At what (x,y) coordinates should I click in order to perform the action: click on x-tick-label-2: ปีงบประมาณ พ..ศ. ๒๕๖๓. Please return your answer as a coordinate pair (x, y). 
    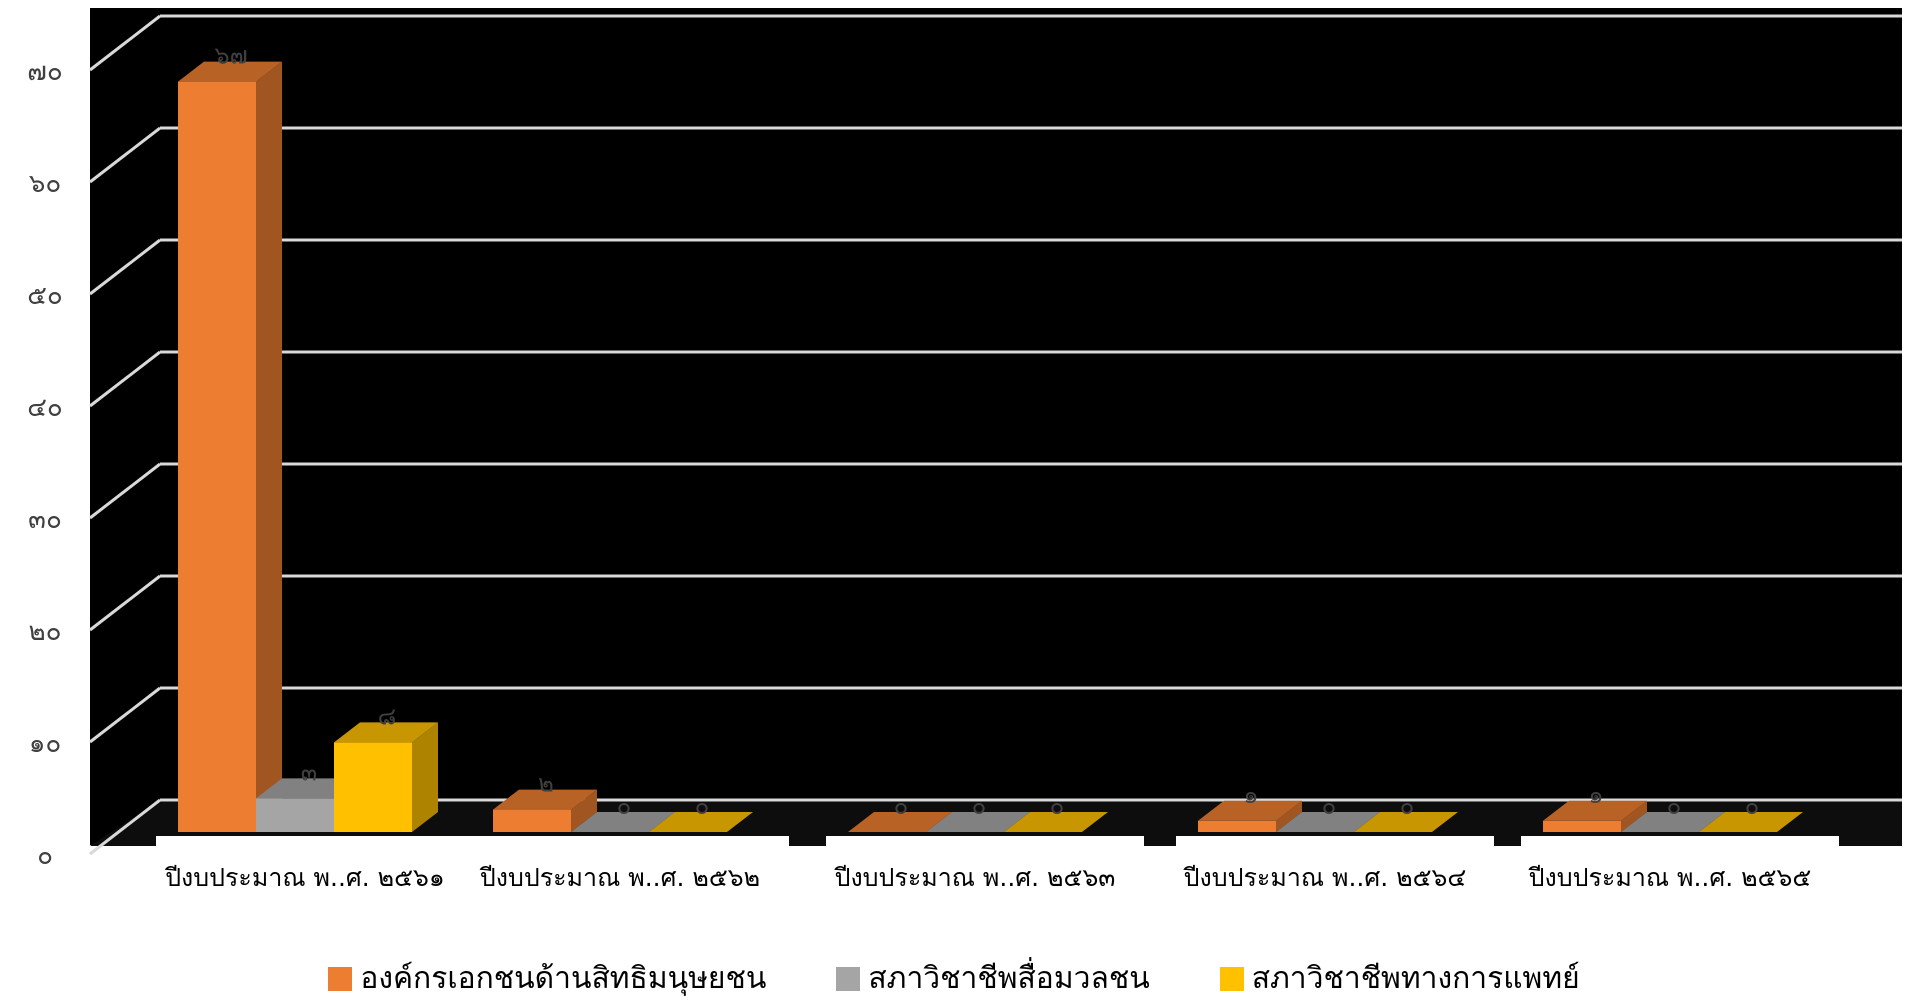
    Looking at the image, I should click on (974, 877).